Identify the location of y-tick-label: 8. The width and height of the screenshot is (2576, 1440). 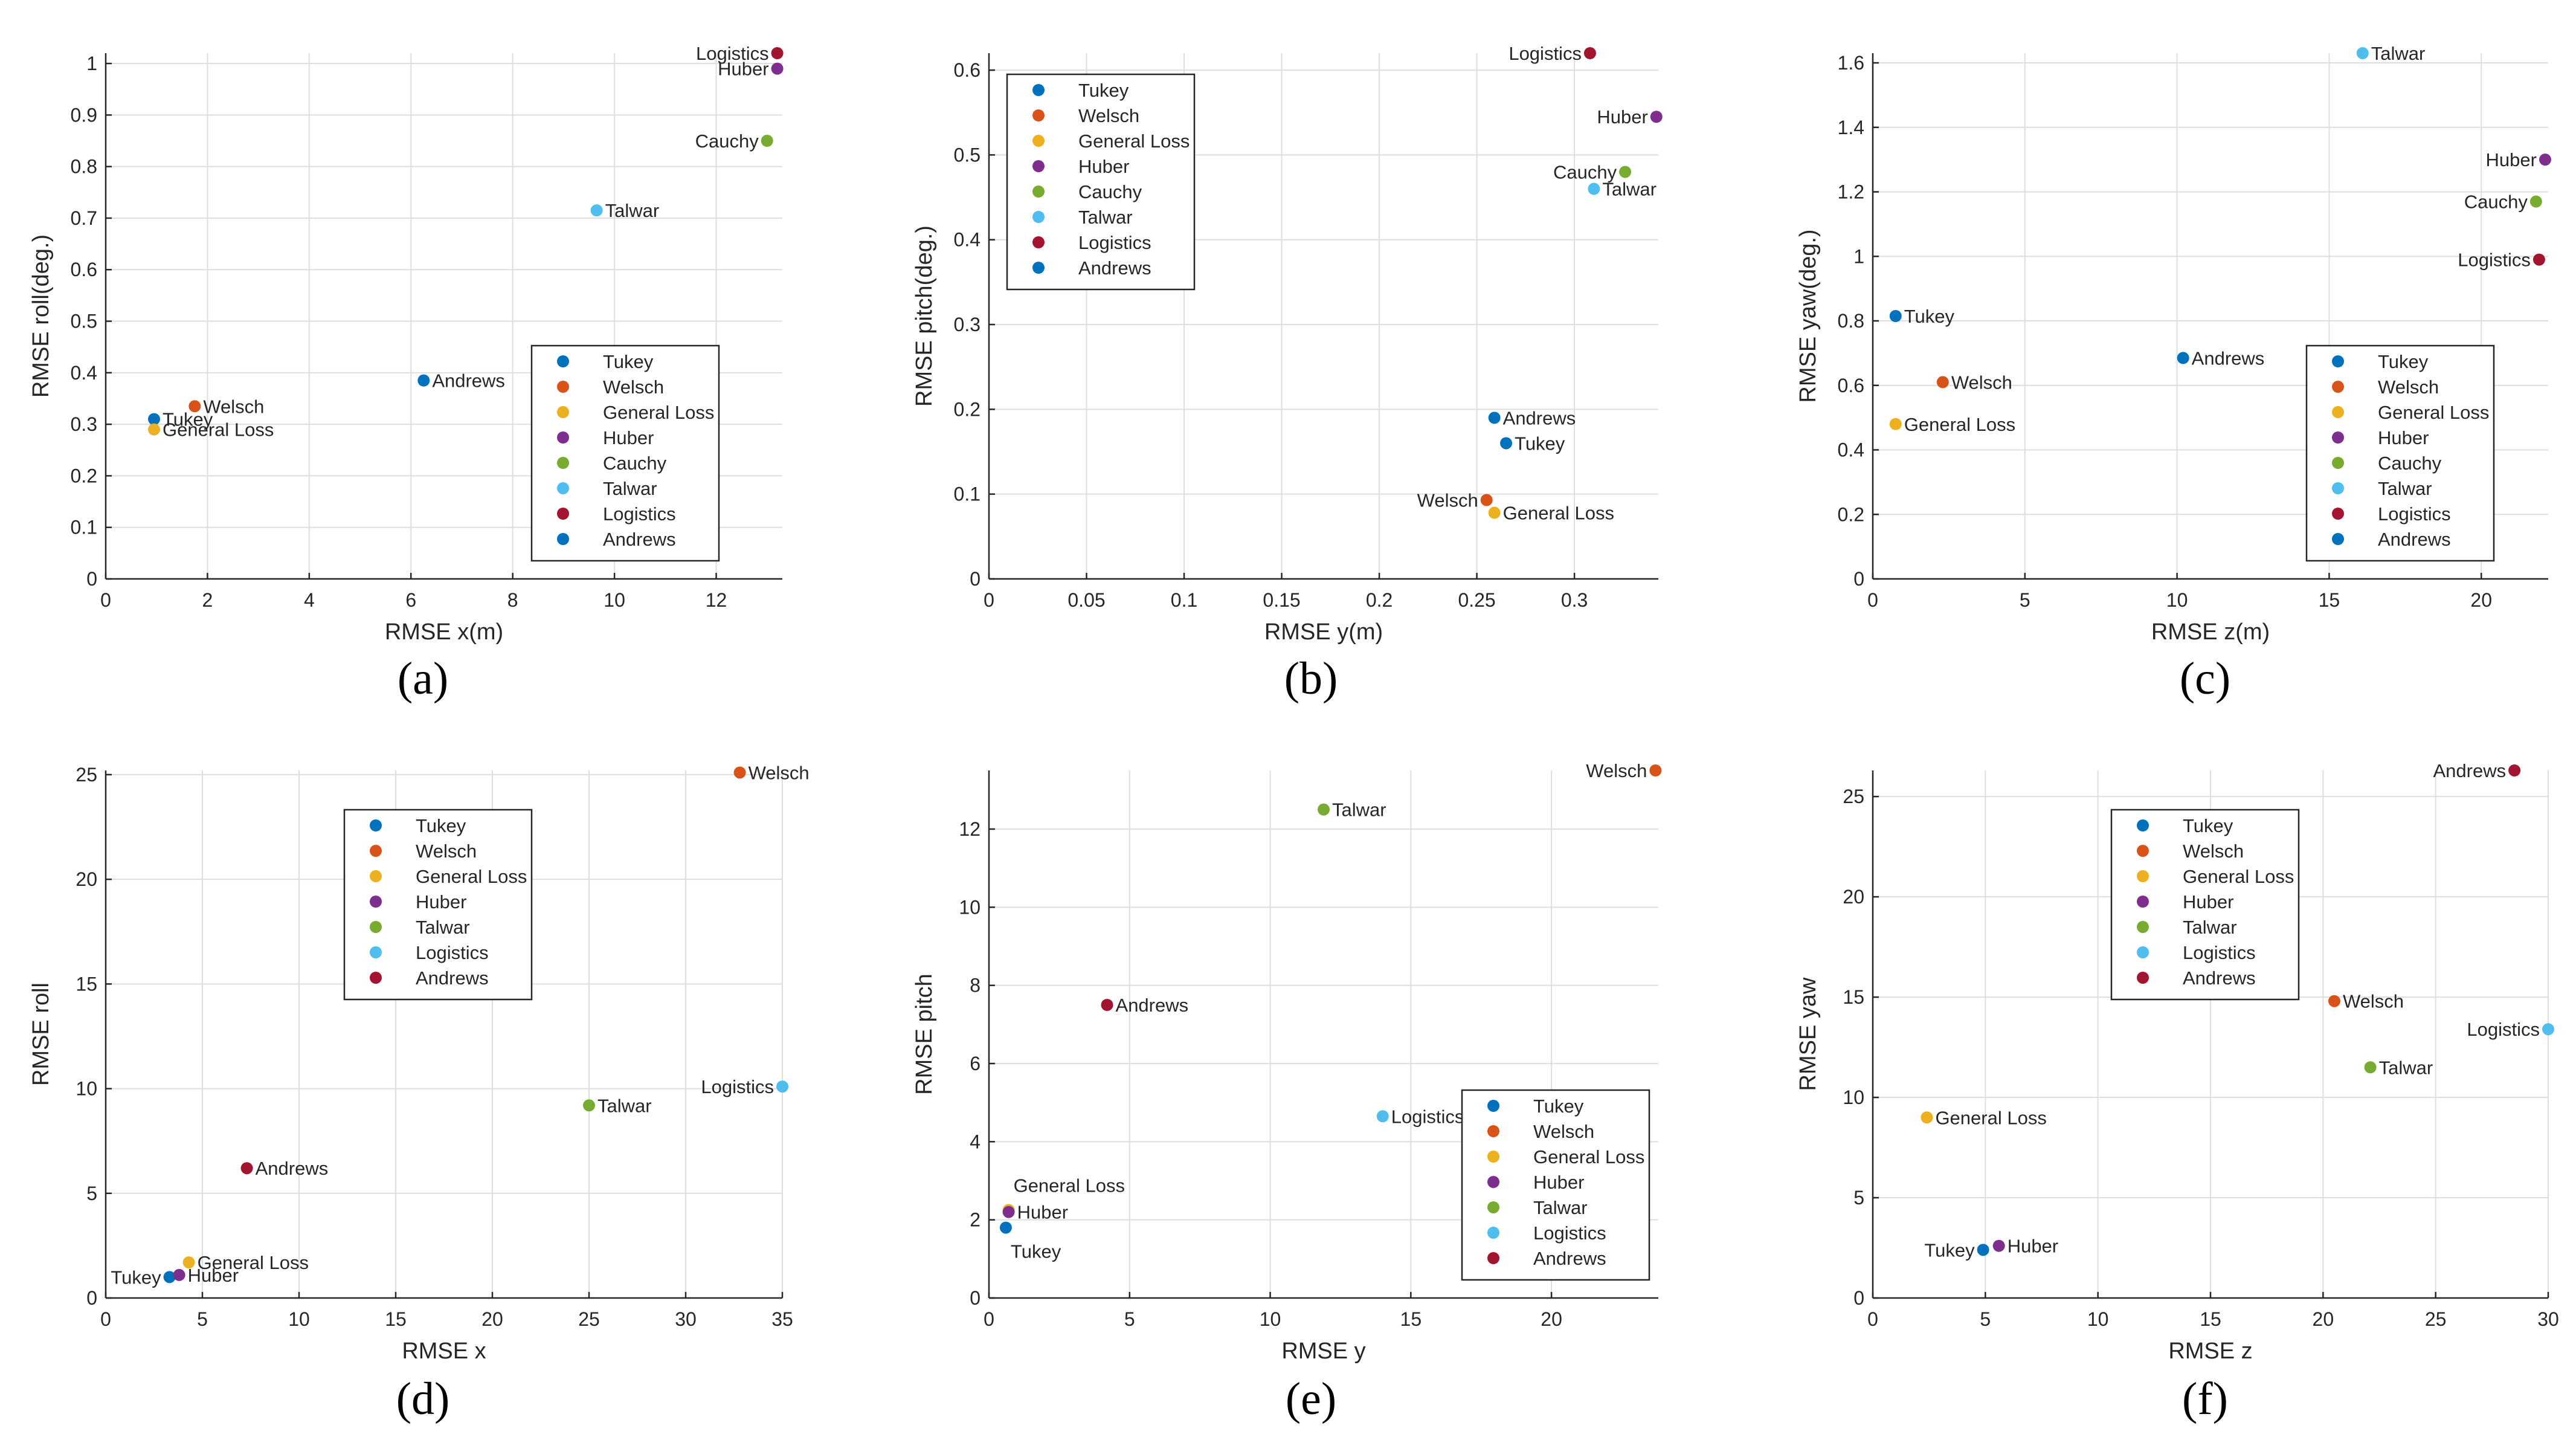
(975, 985).